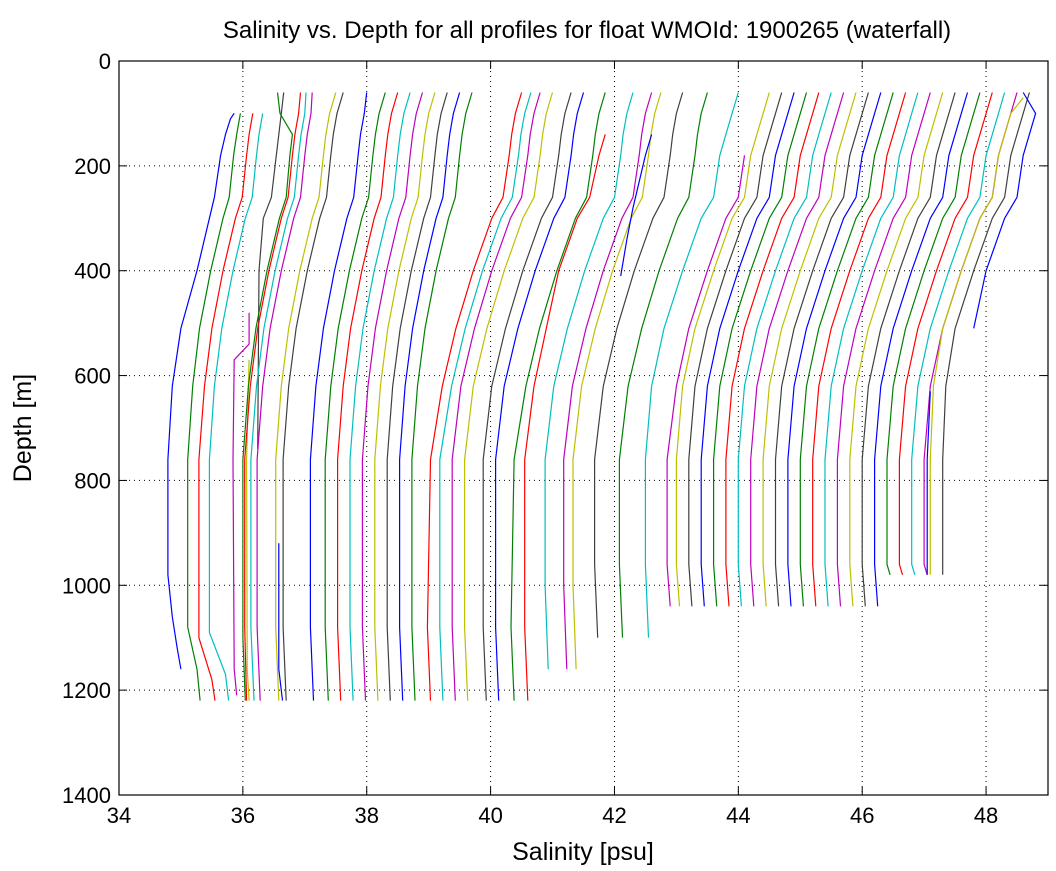 The image size is (1056, 871). What do you see at coordinates (862, 815) in the screenshot?
I see `x-tick-label: 46` at bounding box center [862, 815].